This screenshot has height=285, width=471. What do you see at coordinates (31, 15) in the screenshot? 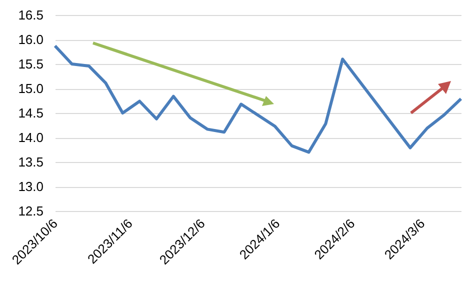
I see `y-tick-label: 16.5` at bounding box center [31, 15].